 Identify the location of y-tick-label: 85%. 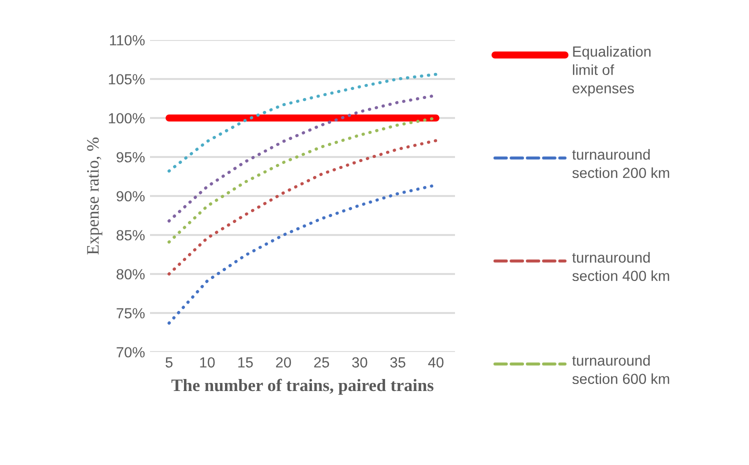
(130, 235).